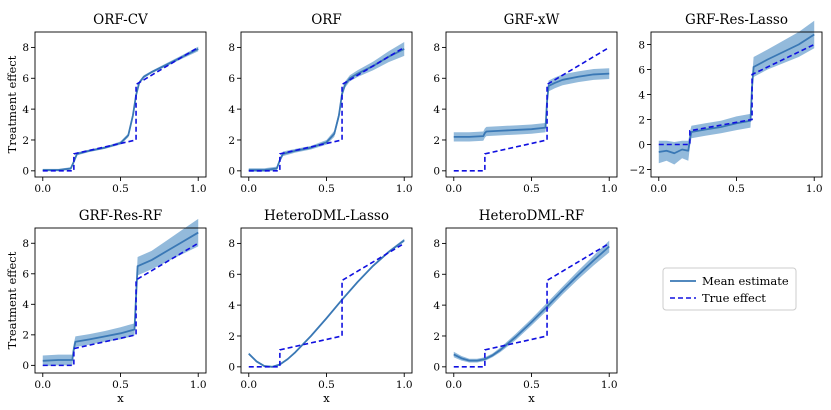 Image resolution: width=831 pixels, height=410 pixels. I want to click on subplot-1: 0.0 0.5 1.0 0 2 4 6 8 ORF, so click(320, 103).